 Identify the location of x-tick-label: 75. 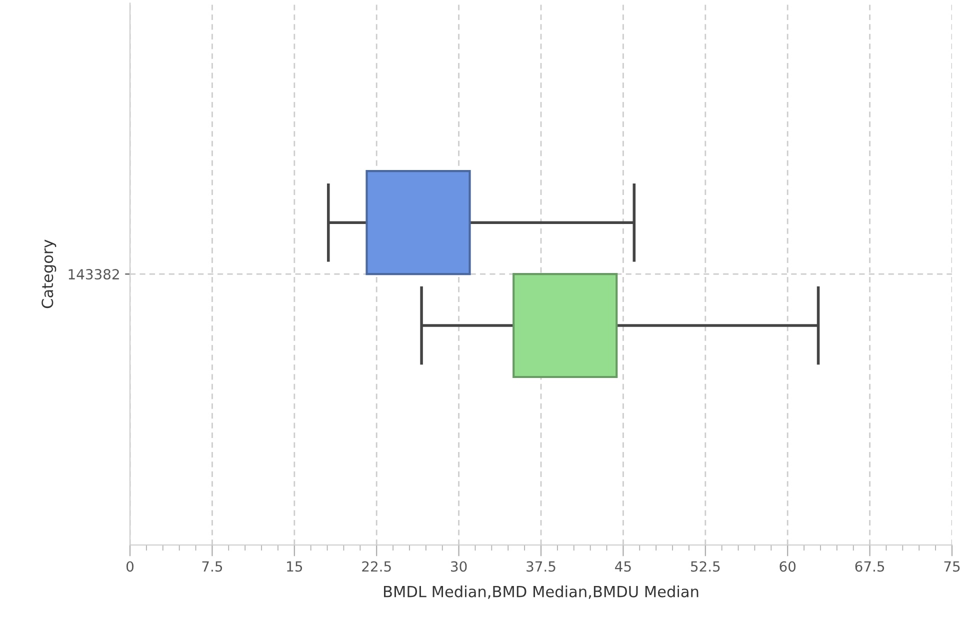
(952, 566).